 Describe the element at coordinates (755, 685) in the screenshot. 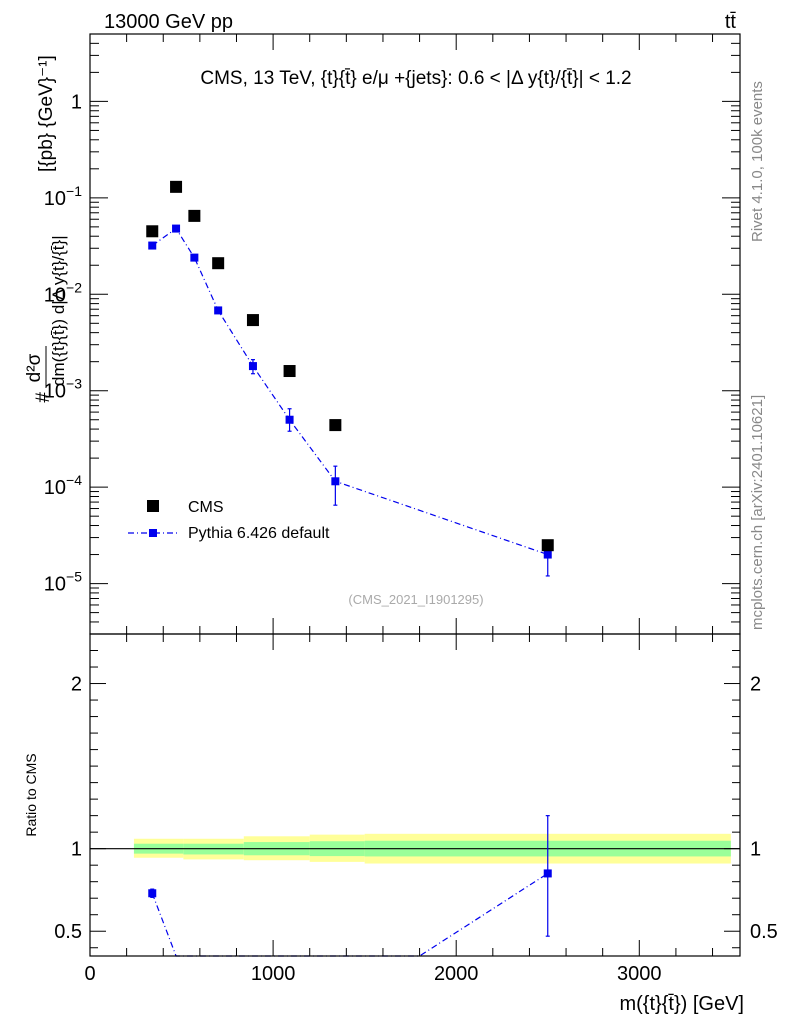

I see `ratio-y-tick-label-right: 2` at that location.